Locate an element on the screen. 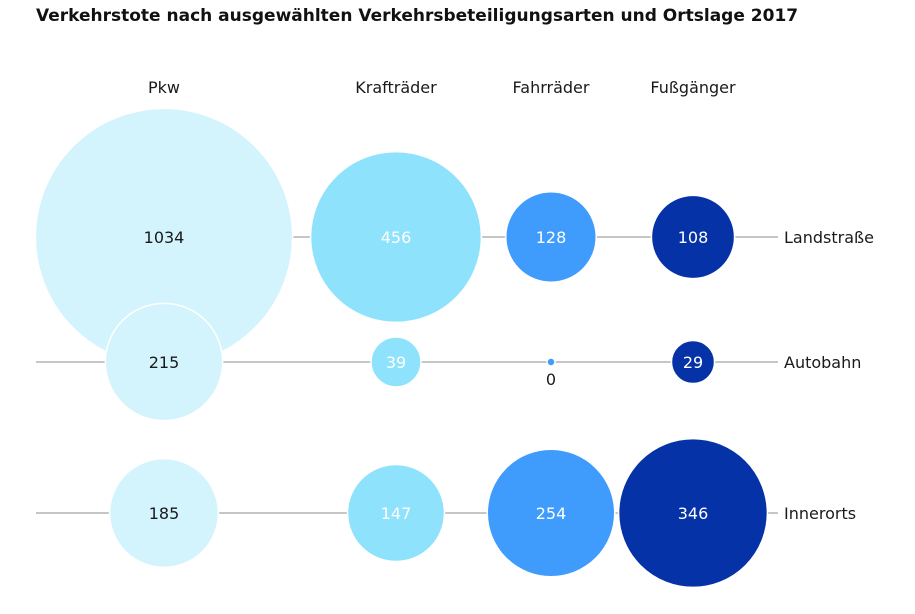  category-label-fahrraeder: Fahrräder is located at coordinates (551, 87).